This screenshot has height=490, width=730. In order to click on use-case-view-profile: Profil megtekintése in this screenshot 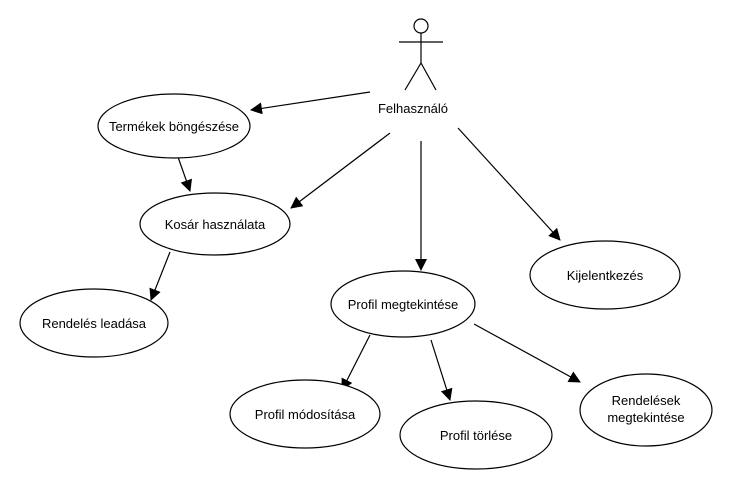, I will do `click(403, 304)`.